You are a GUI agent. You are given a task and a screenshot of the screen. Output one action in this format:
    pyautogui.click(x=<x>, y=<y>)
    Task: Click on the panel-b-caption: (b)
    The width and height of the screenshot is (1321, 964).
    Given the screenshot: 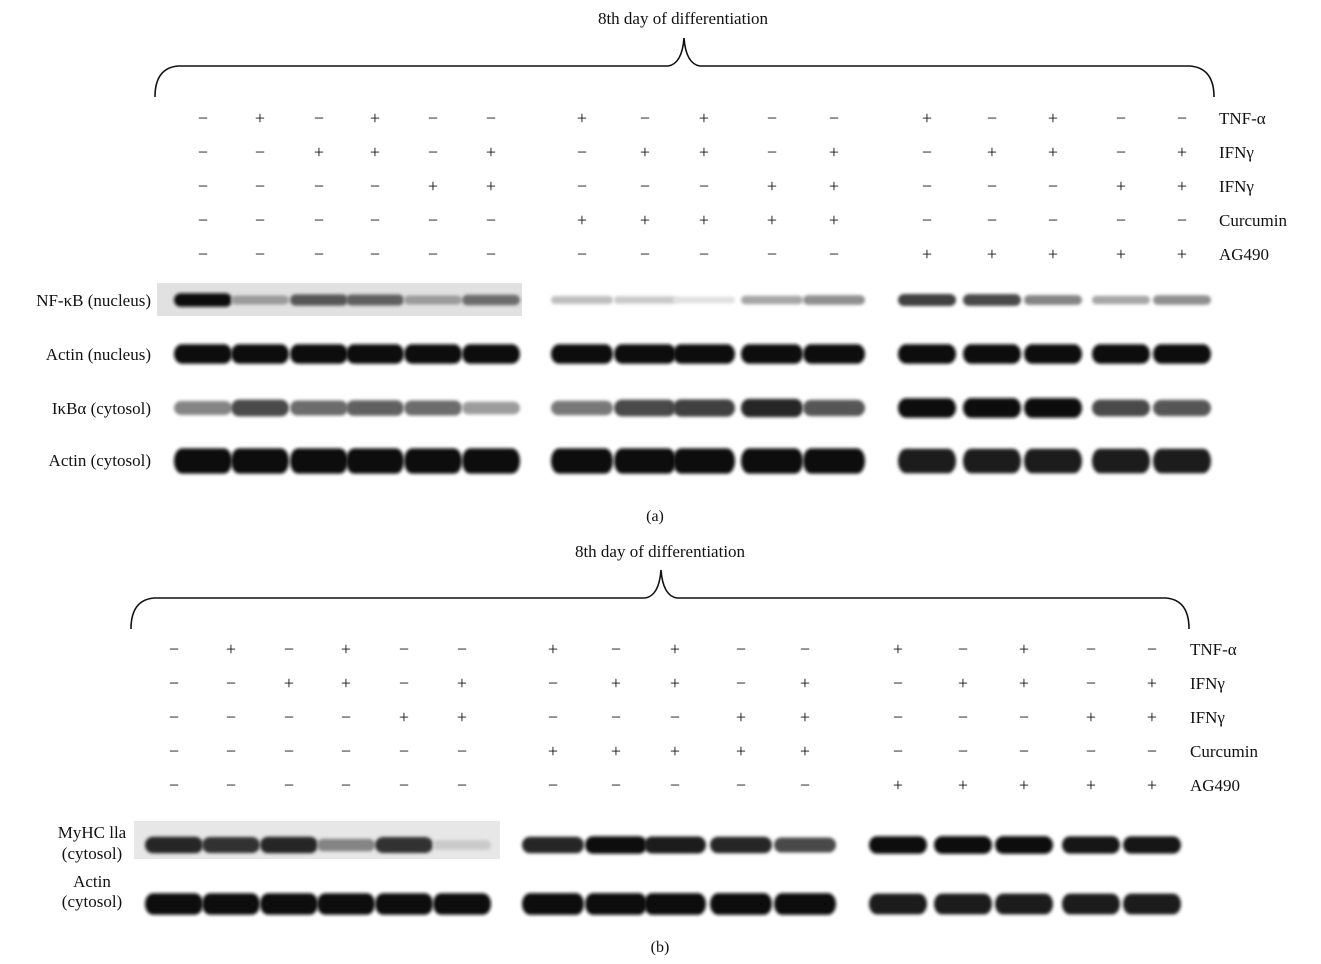 What is the action you would take?
    pyautogui.click(x=660, y=947)
    